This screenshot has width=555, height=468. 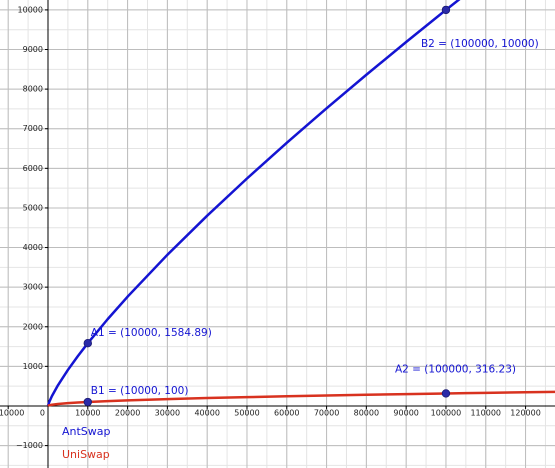 I want to click on point-label: B2 = (100000, 10000), so click(x=480, y=44).